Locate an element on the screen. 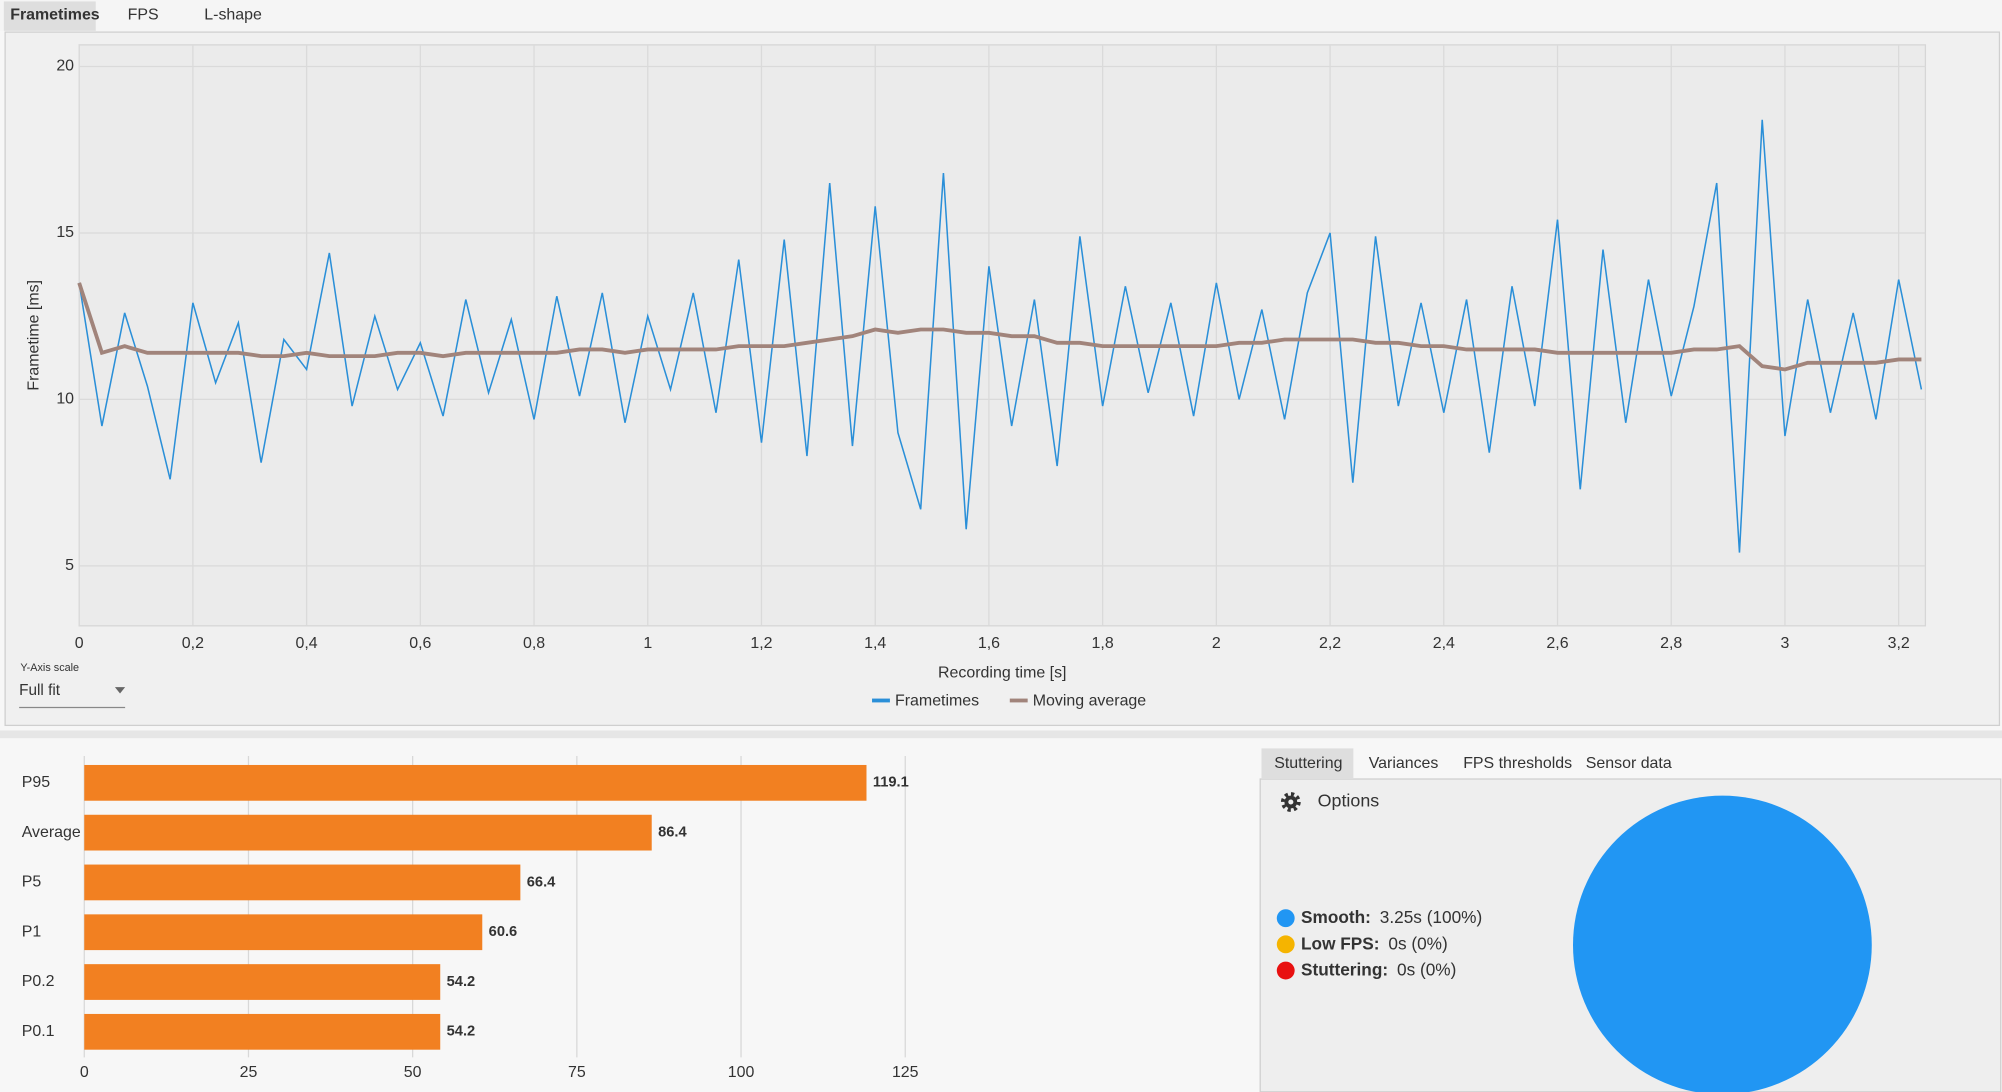 This screenshot has height=1092, width=2002. legend-entry: Stuttering: 0s (0%) is located at coordinates (1378, 969).